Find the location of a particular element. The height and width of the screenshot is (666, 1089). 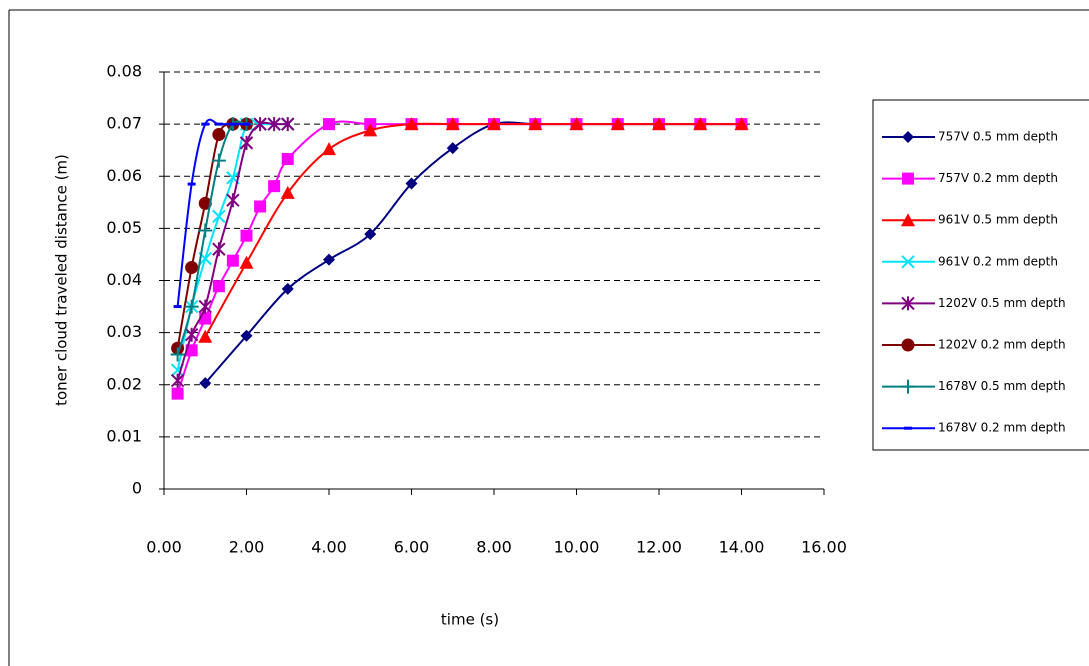

legend-box is located at coordinates (980, 275).